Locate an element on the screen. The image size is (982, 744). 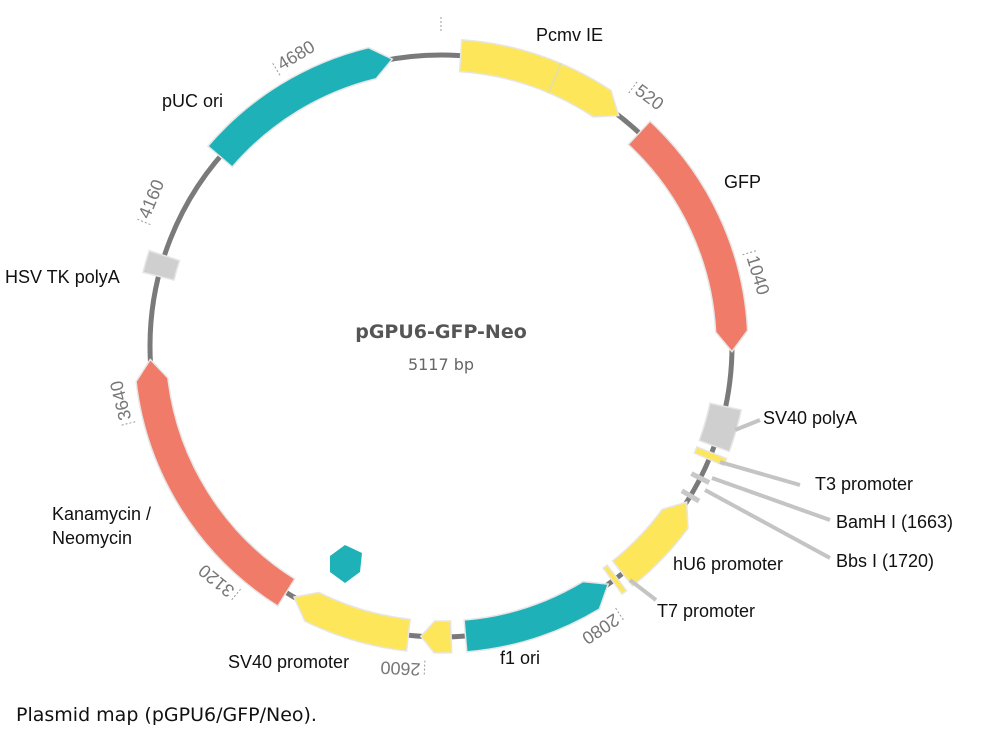
feature-puc-ori is located at coordinates (300, 107).